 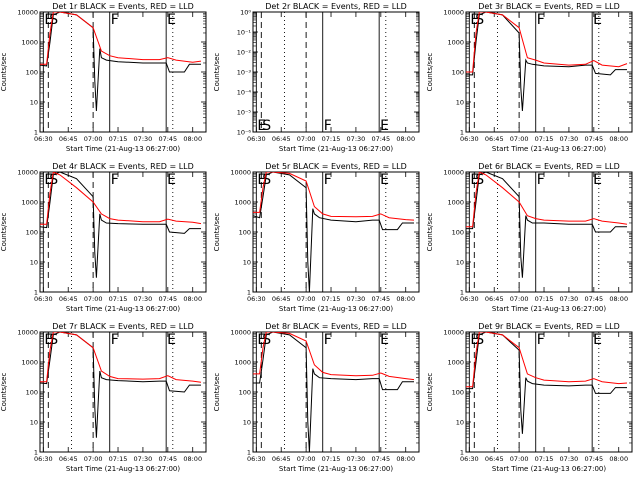 What do you see at coordinates (336, 6) in the screenshot?
I see `panel-title: Det 2r BLACK = Events, RED = LLD` at bounding box center [336, 6].